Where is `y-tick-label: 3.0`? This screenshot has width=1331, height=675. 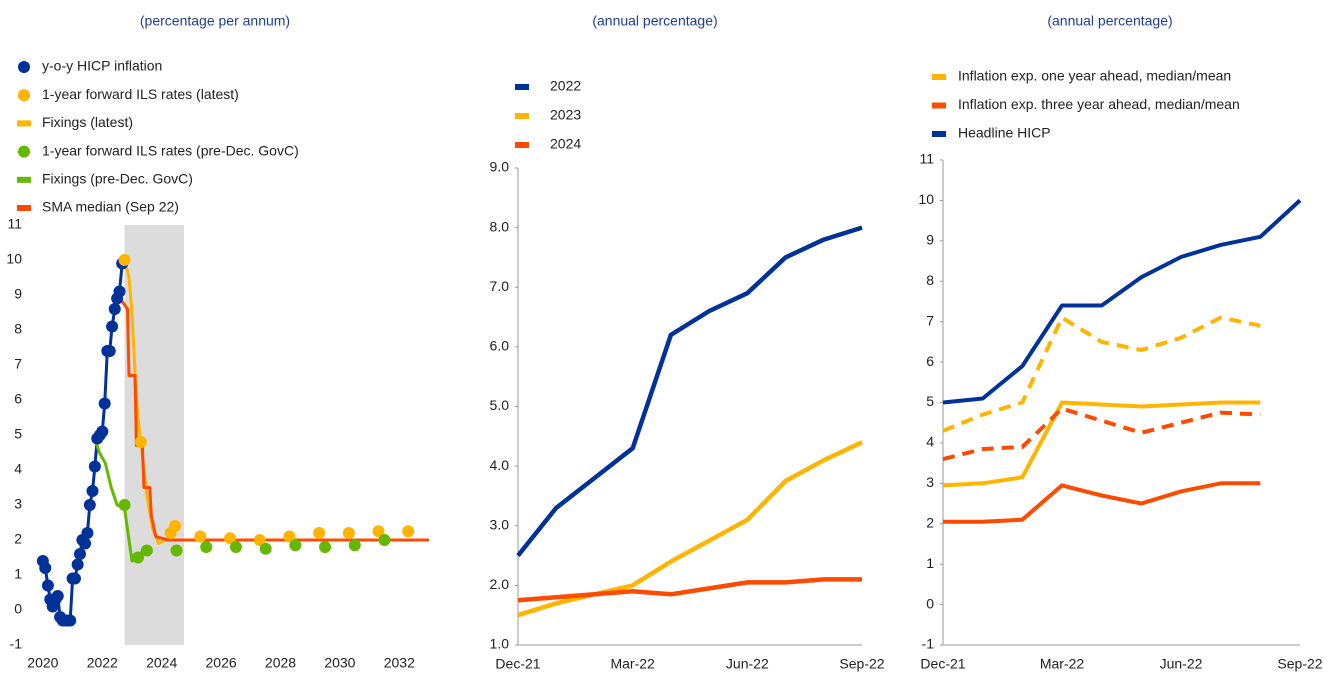
y-tick-label: 3.0 is located at coordinates (500, 524).